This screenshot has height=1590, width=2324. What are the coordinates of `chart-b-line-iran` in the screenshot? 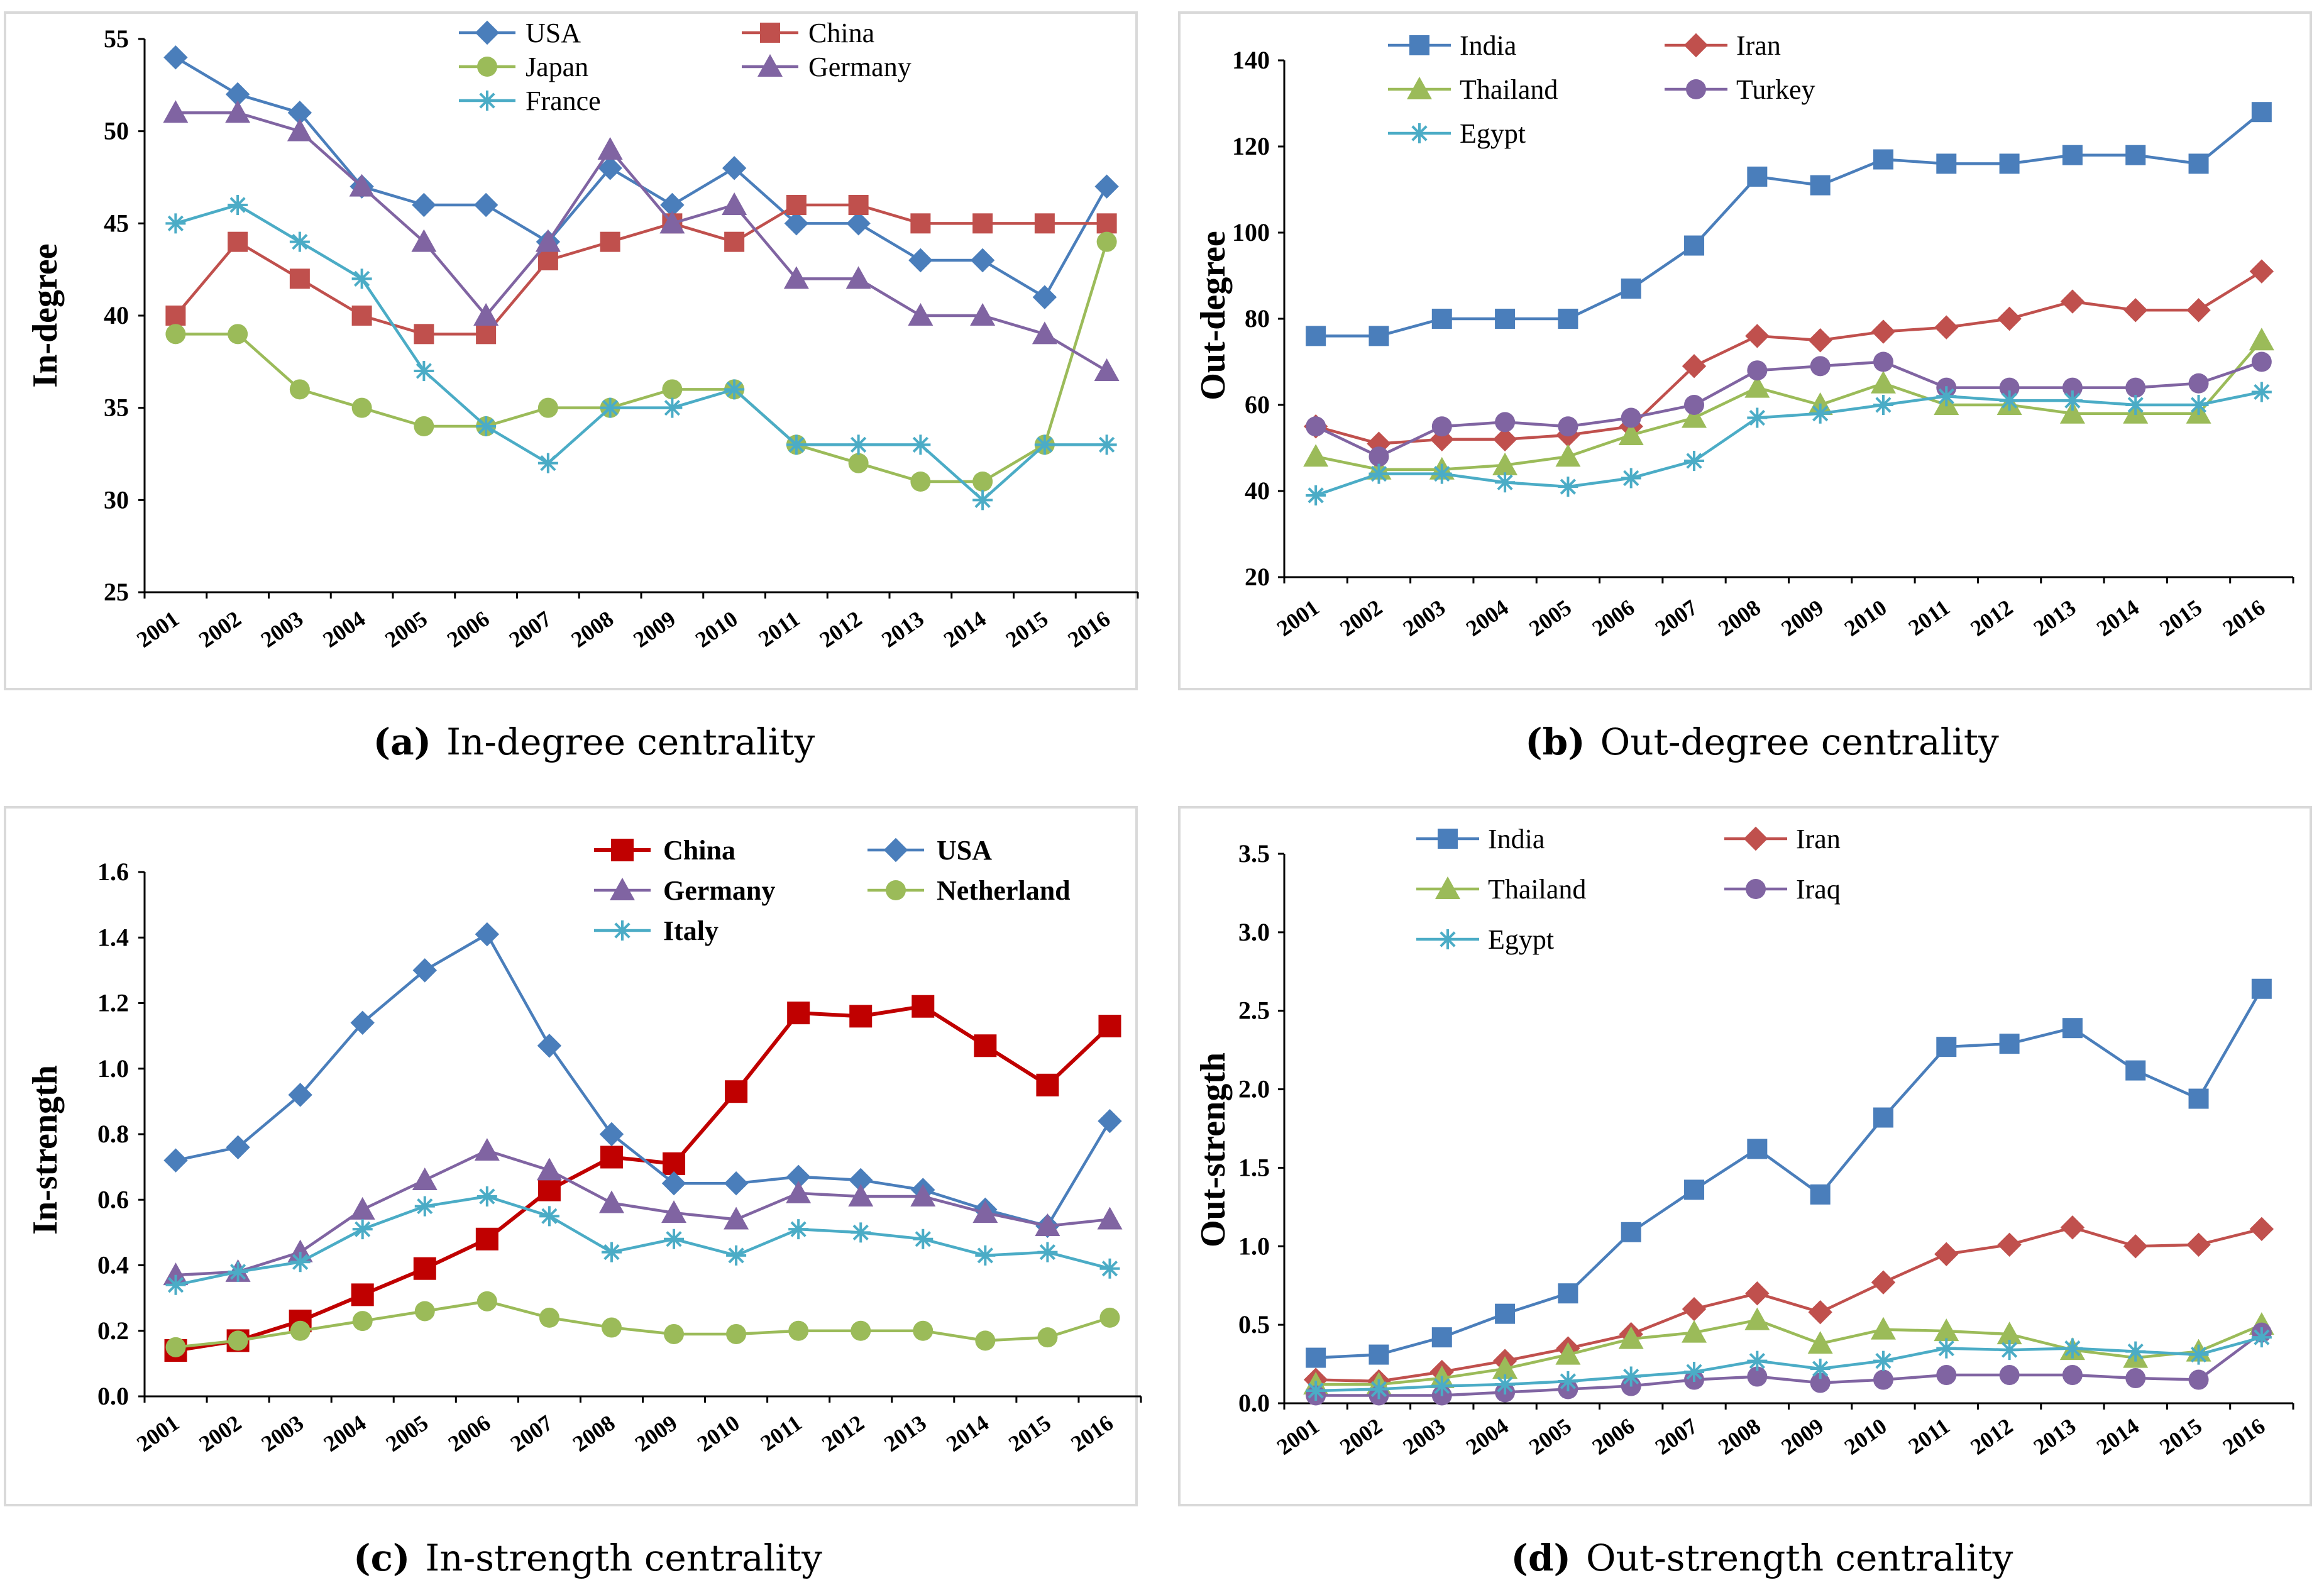 It's located at (1789, 357).